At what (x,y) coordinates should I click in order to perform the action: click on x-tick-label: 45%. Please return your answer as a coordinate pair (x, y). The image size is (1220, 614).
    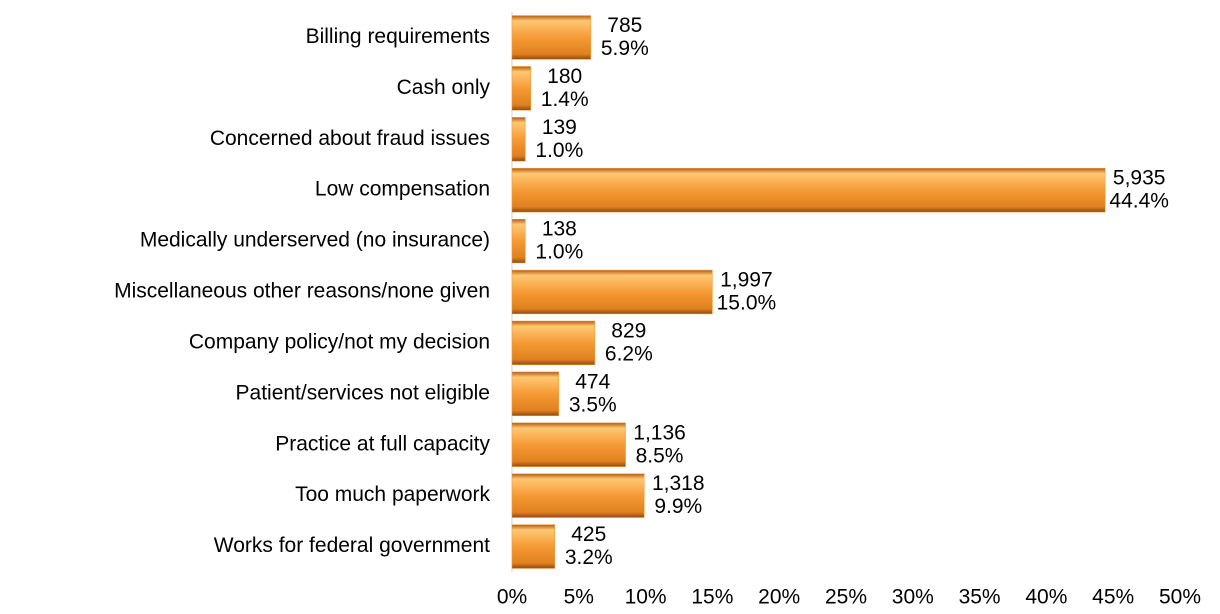
    Looking at the image, I should click on (1113, 597).